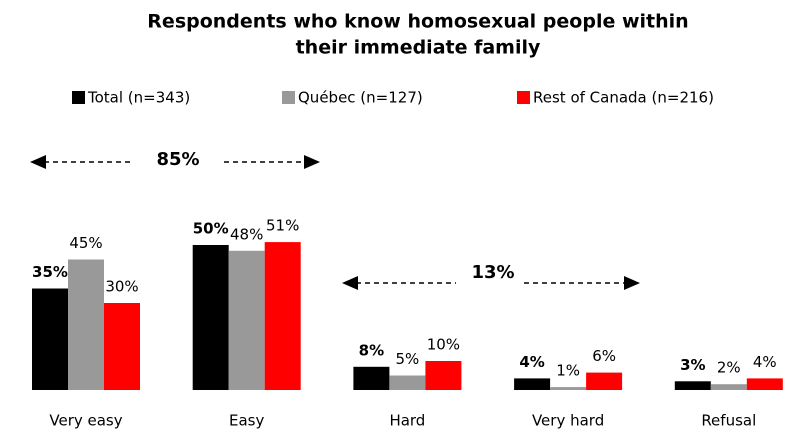  Describe the element at coordinates (121, 287) in the screenshot. I see `data-label: 30%` at that location.